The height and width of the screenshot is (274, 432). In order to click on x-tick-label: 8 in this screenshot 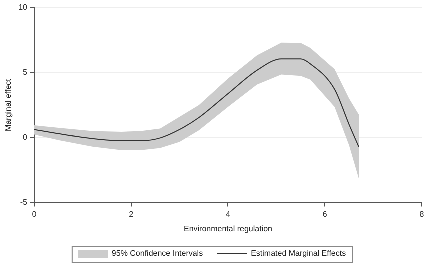, I will do `click(422, 214)`.